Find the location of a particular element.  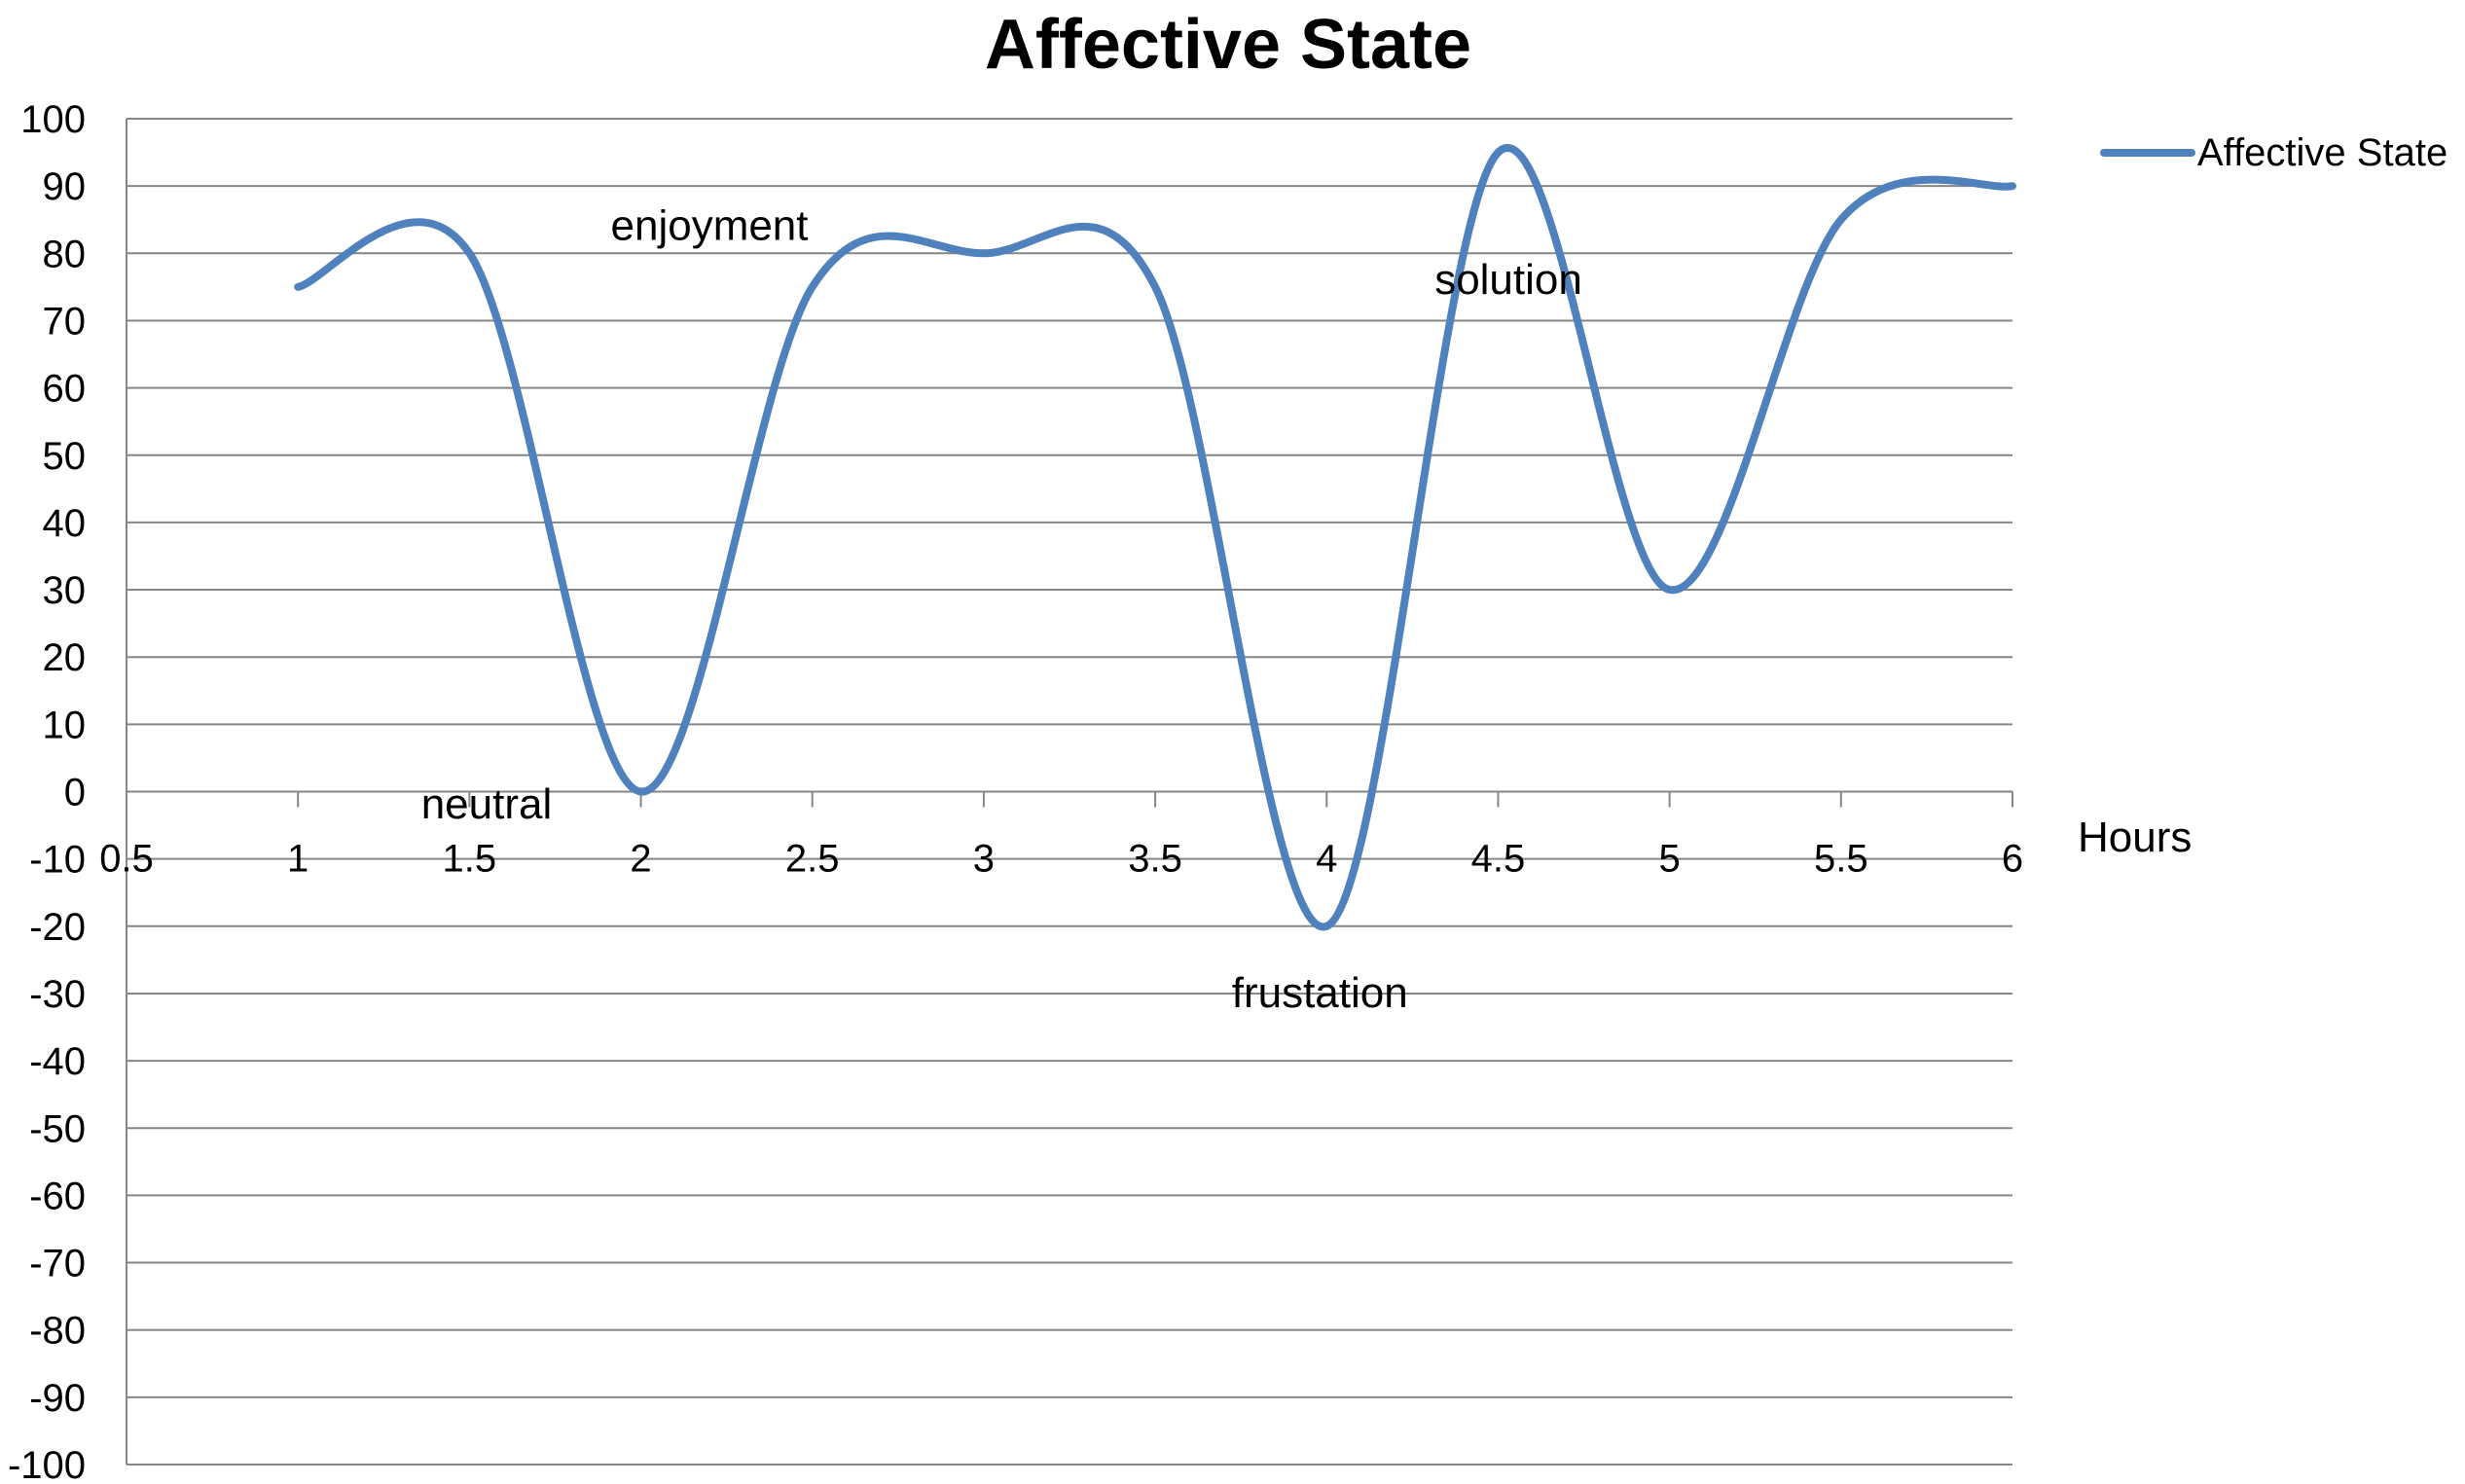

x-tick-label: 0.5 is located at coordinates (126, 859).